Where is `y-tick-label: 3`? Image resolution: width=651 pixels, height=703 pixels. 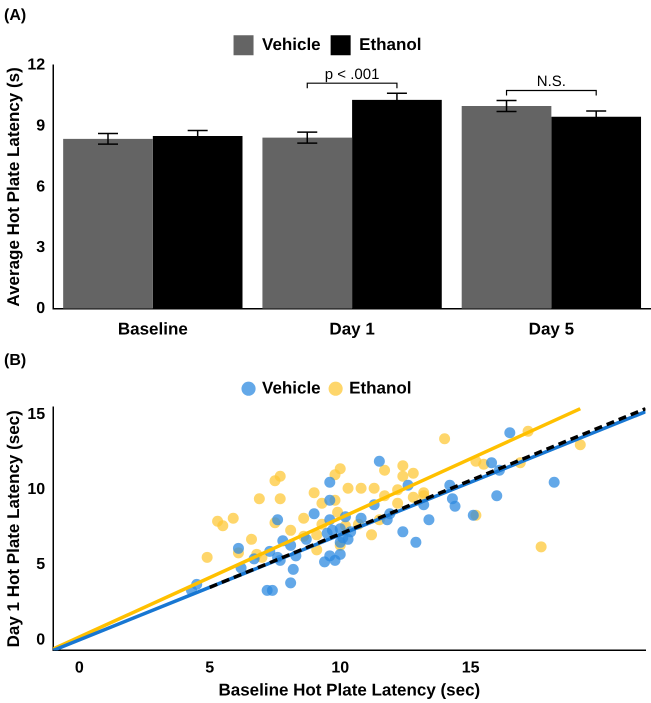 y-tick-label: 3 is located at coordinates (41, 247).